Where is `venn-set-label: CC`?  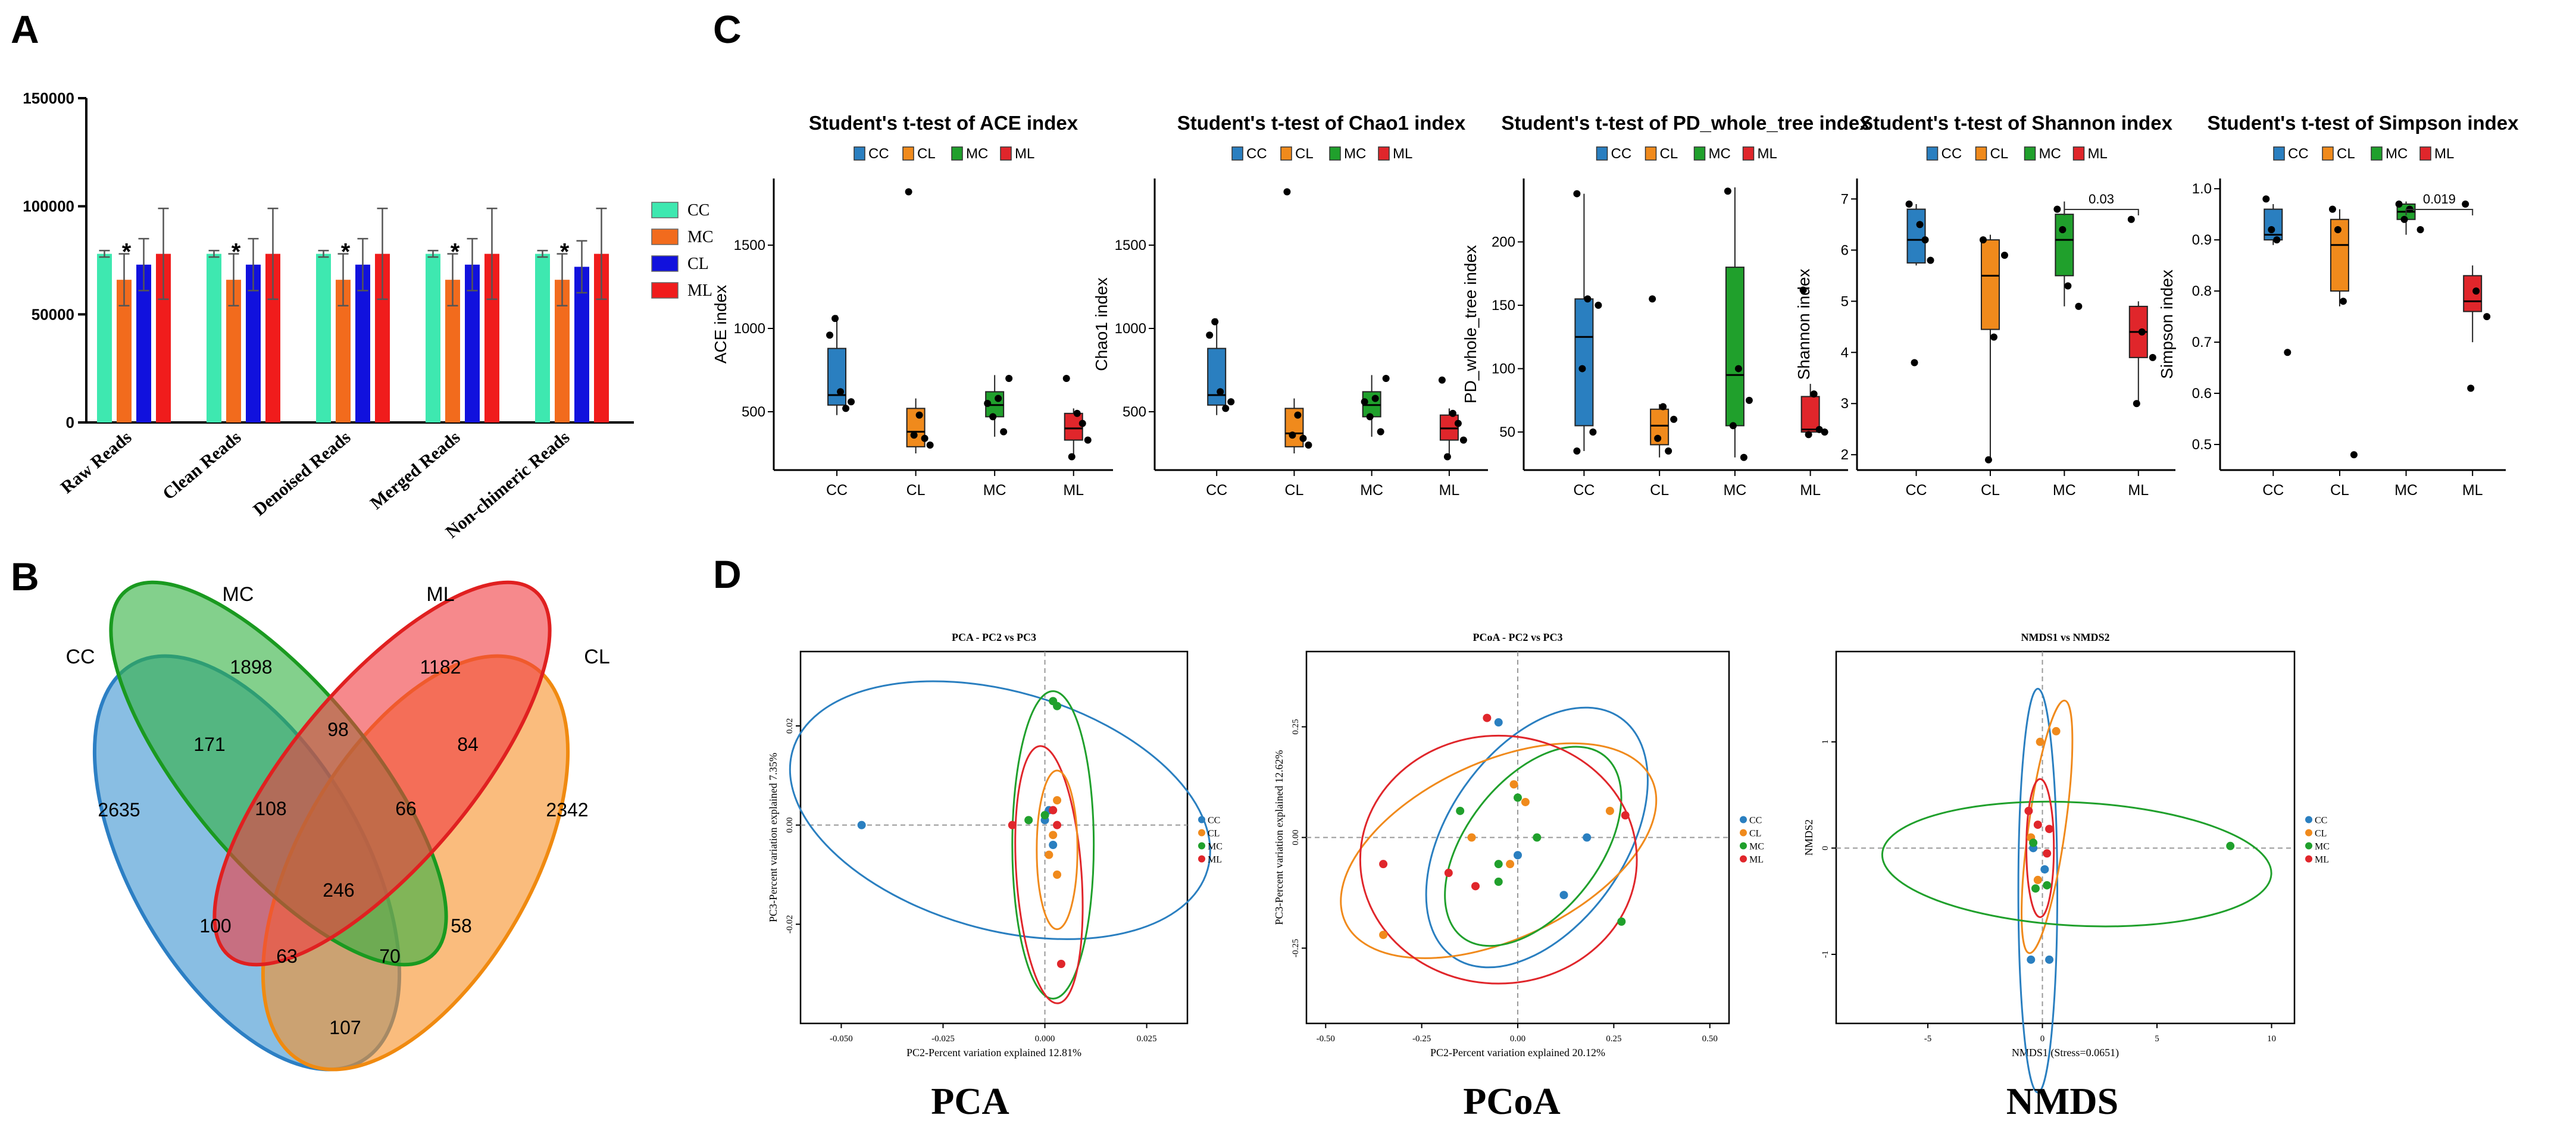
venn-set-label: CC is located at coordinates (80, 657).